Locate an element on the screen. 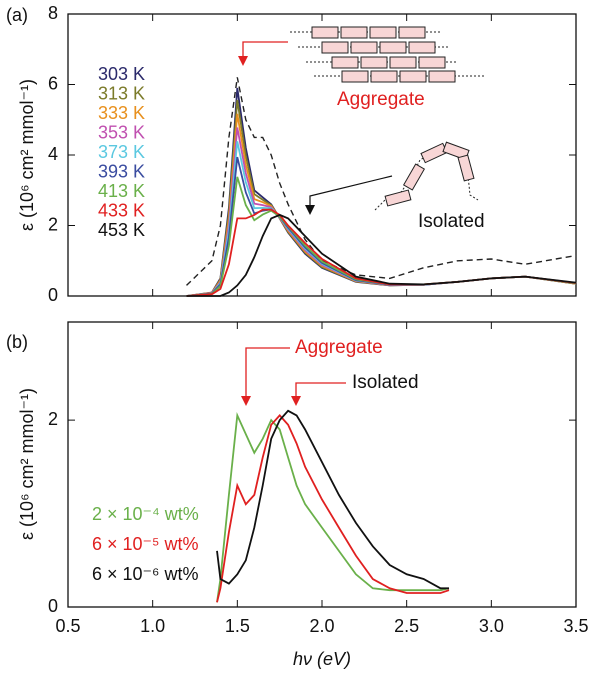 Image resolution: width=604 pixels, height=676 pixels. legend-label: 453 K is located at coordinates (121, 230).